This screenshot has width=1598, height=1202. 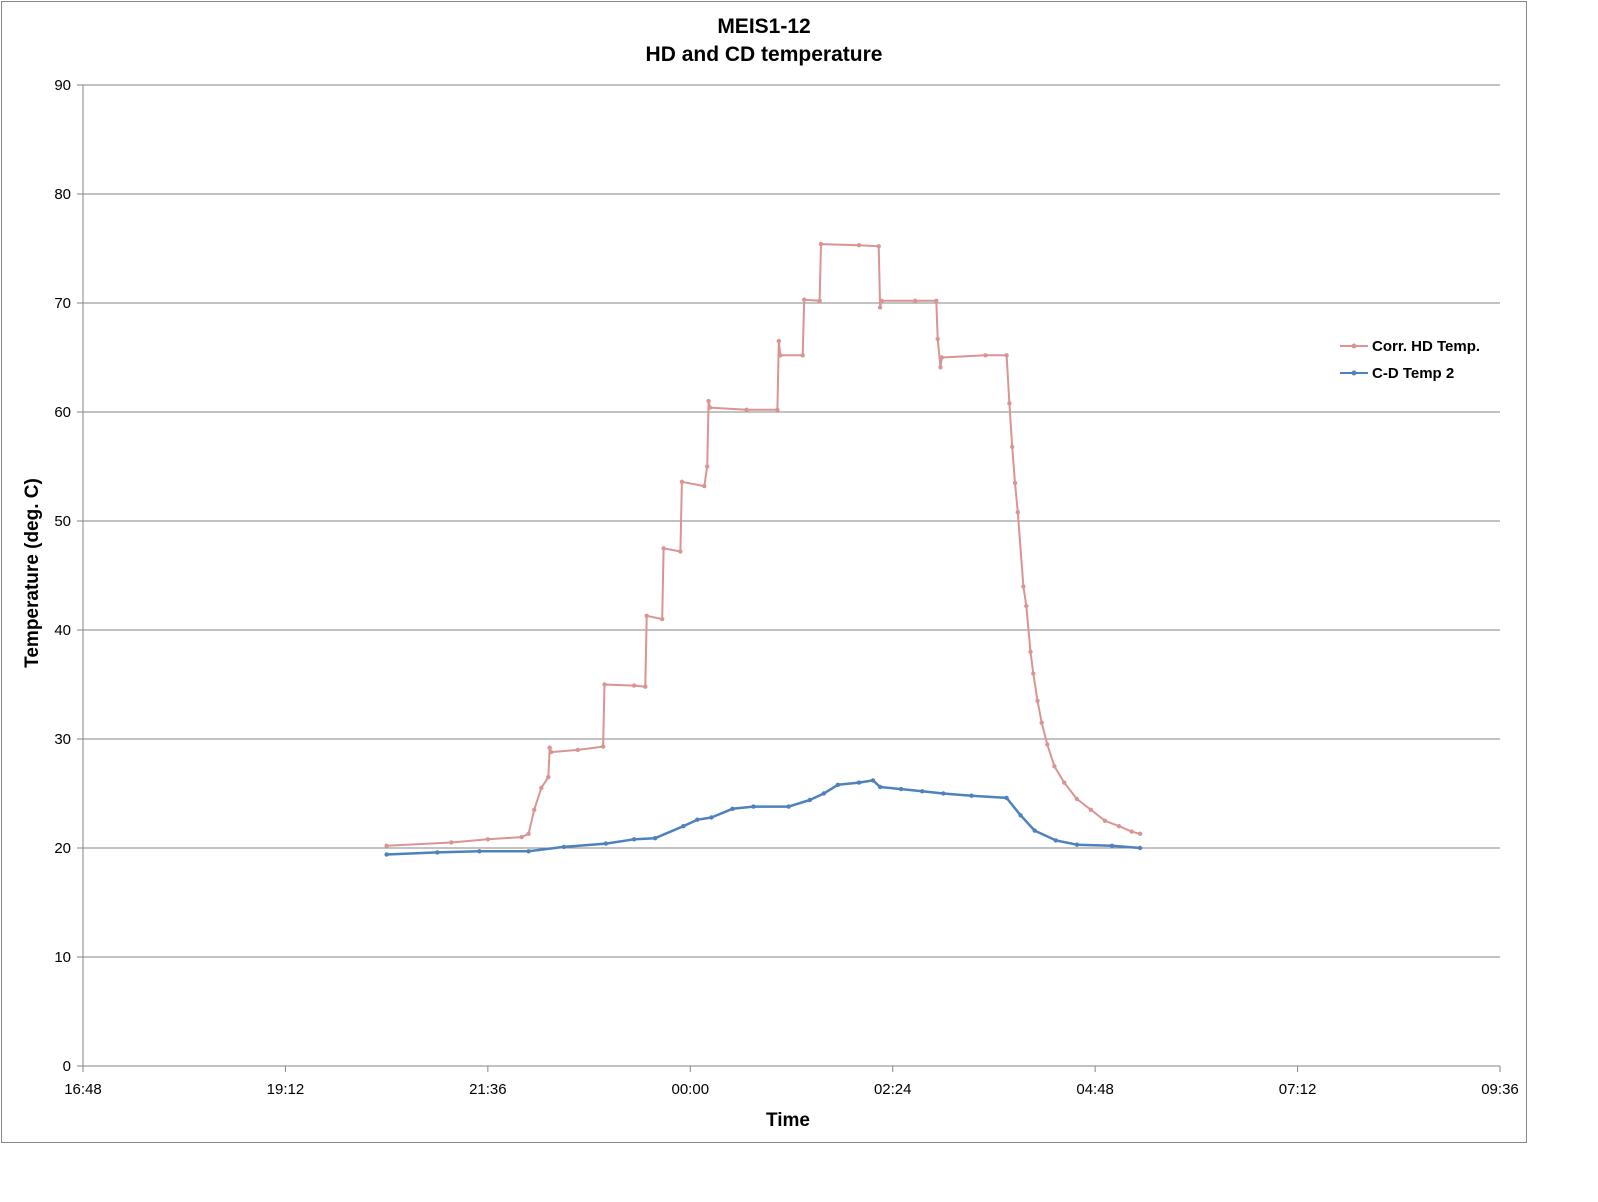 What do you see at coordinates (62, 85) in the screenshot?
I see `y-tick-label: 90` at bounding box center [62, 85].